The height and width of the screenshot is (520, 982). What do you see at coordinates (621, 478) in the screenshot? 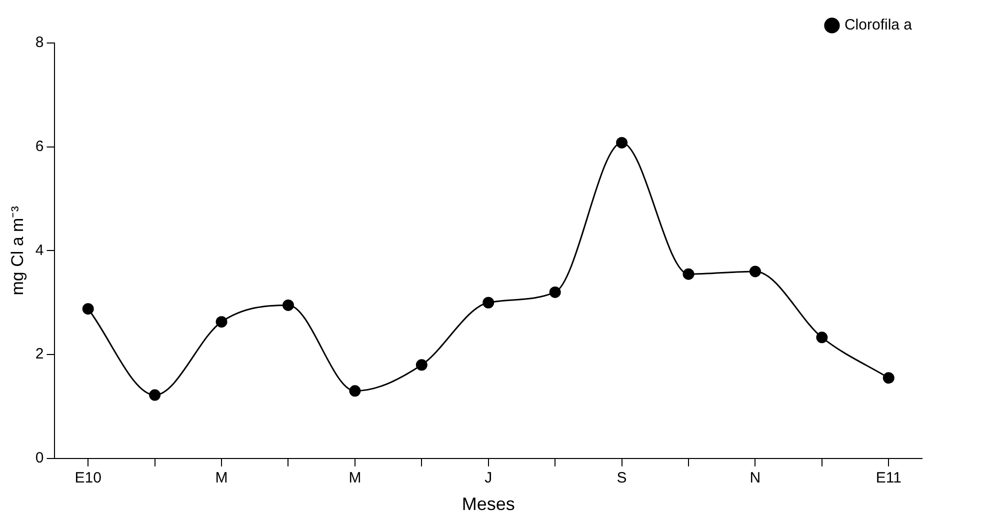
I see `x-tick-label: S` at bounding box center [621, 478].